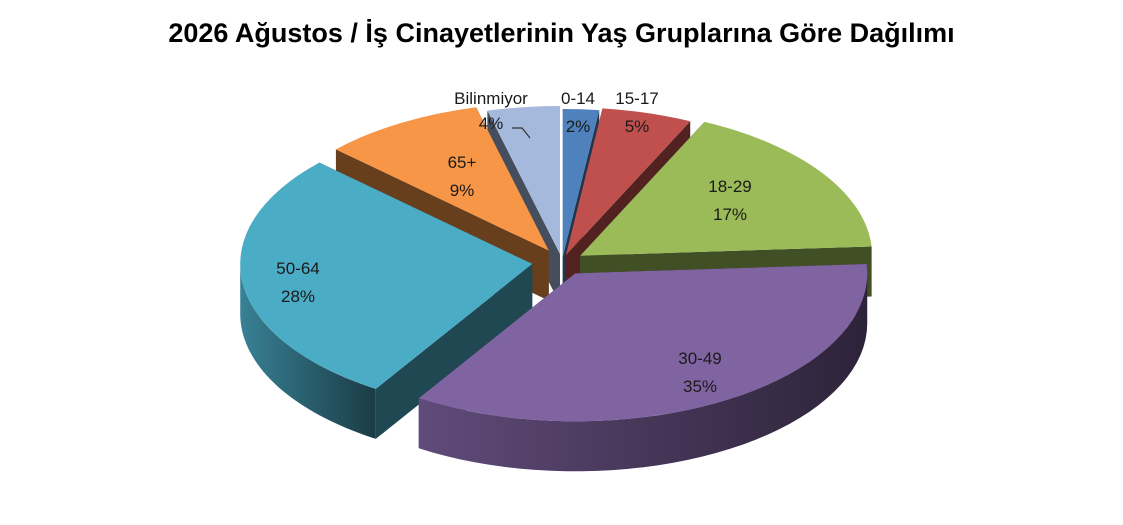  Describe the element at coordinates (700, 386) in the screenshot. I see `slice-value-30-49: 35%` at that location.